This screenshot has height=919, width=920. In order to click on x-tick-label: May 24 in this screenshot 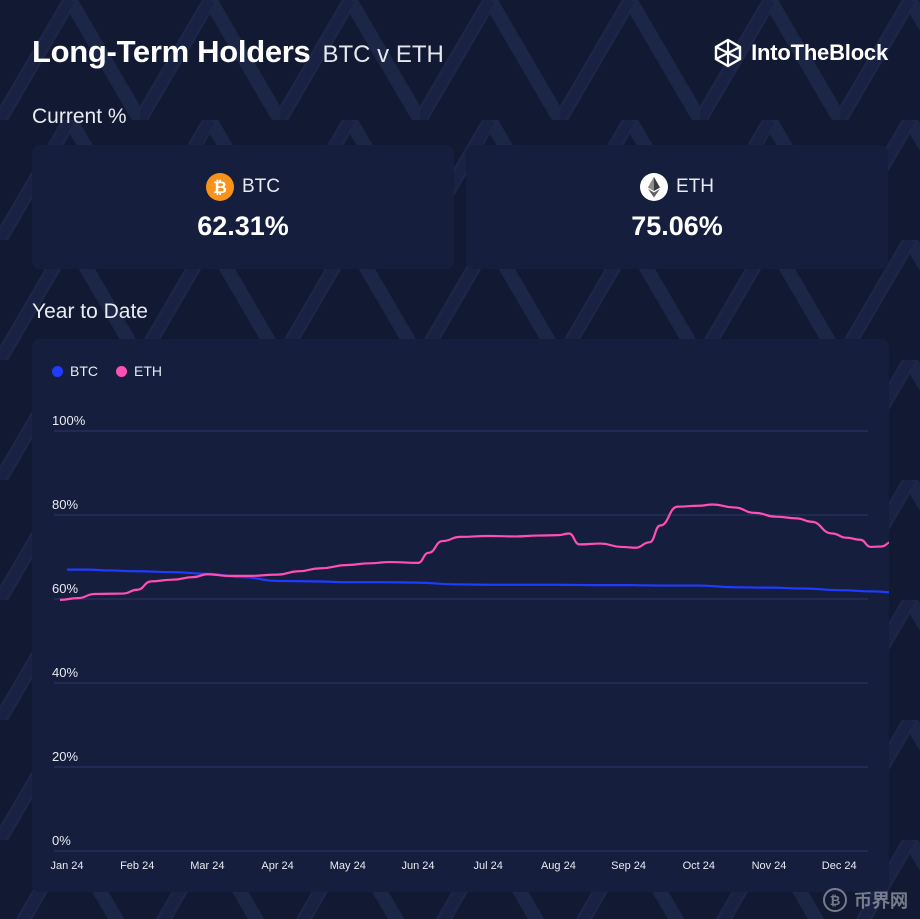, I will do `click(348, 866)`.